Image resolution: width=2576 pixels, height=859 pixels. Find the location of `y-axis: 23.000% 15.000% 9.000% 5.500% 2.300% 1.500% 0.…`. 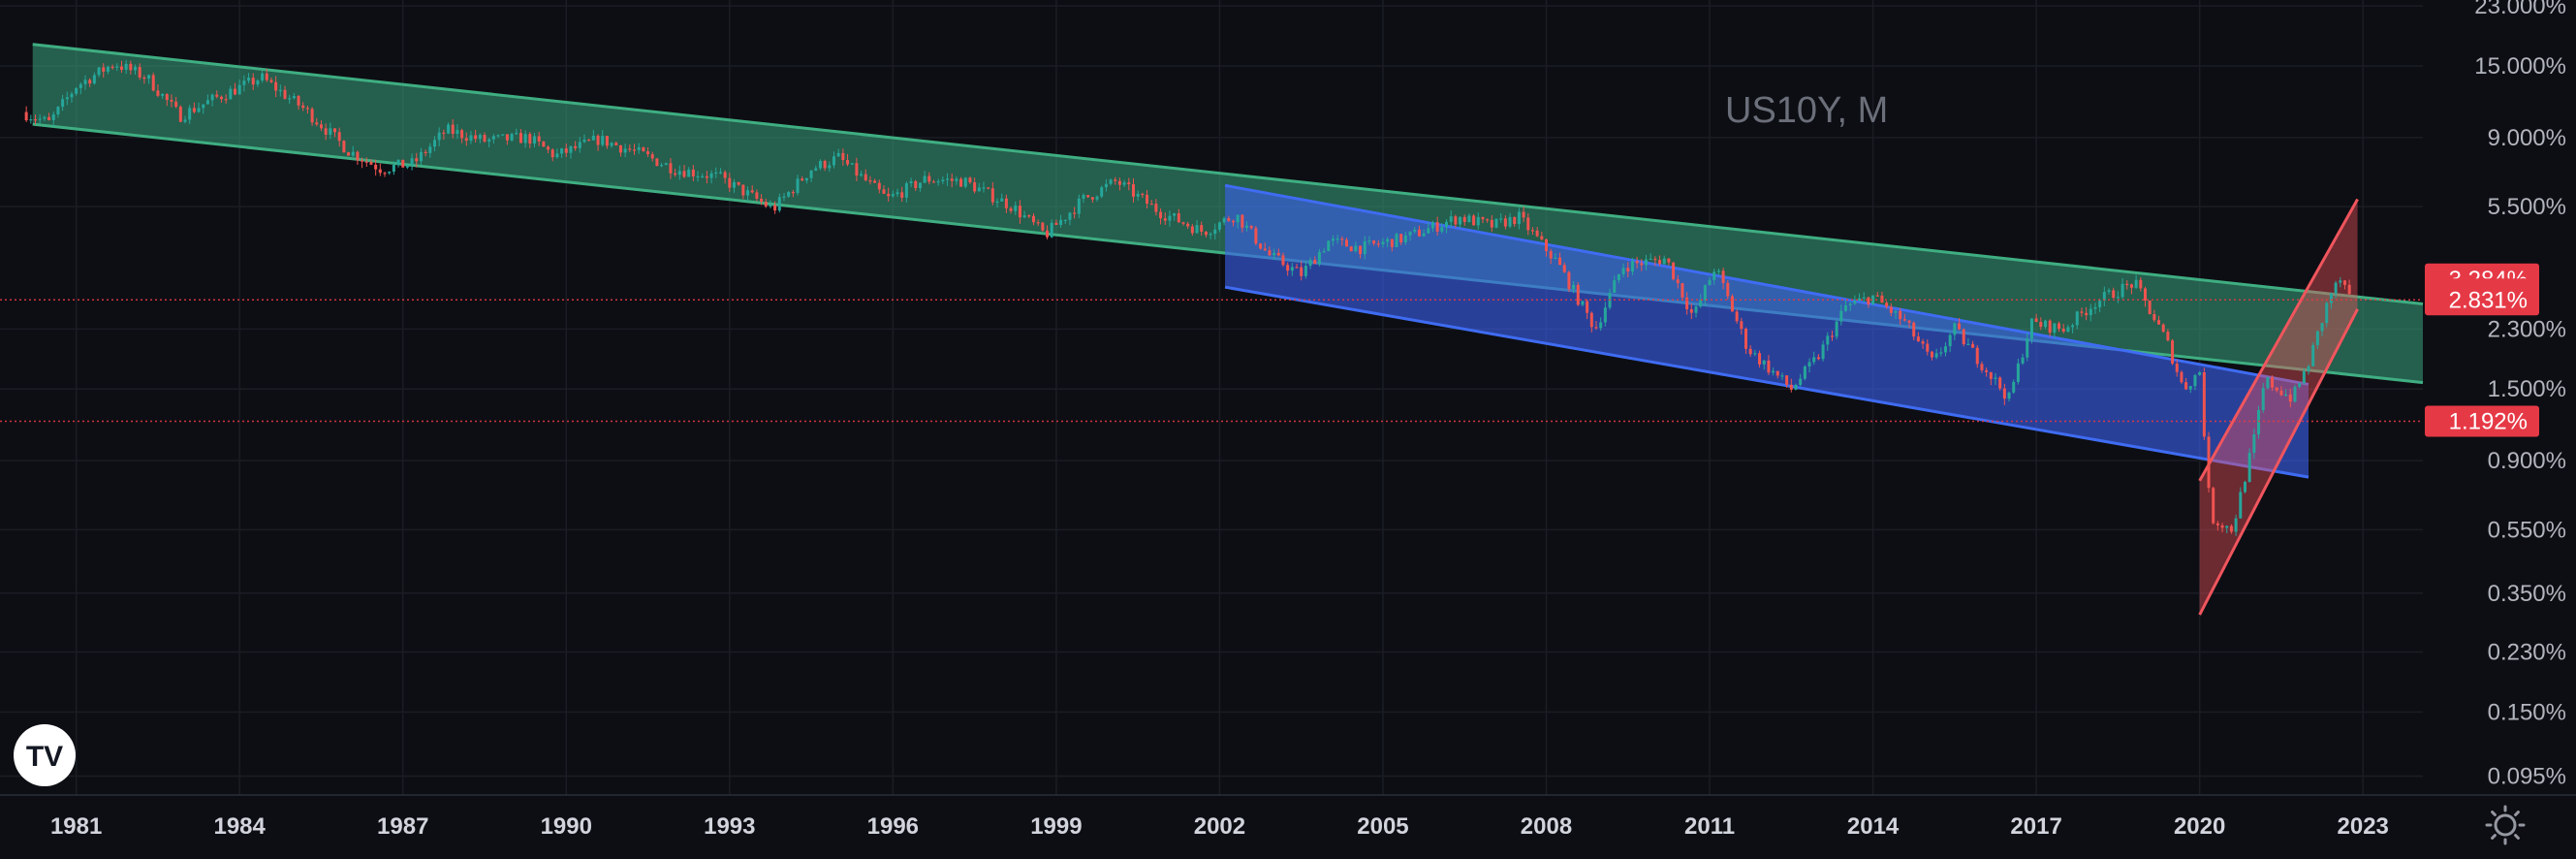

y-axis: 23.000% 15.000% 9.000% 5.500% 2.300% 1.500% 0.… is located at coordinates (2520, 394).